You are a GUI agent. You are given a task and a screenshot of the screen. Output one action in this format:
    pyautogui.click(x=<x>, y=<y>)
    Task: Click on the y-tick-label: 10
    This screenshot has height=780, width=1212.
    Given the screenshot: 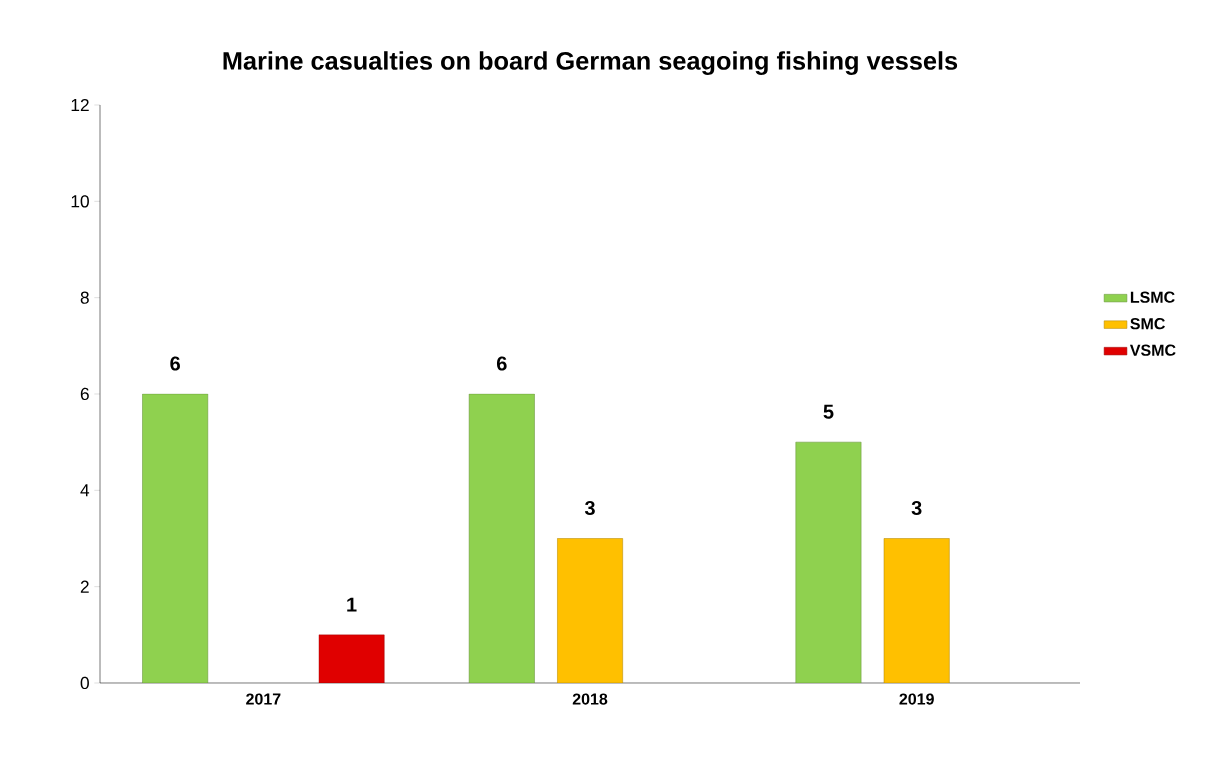 What is the action you would take?
    pyautogui.click(x=80, y=201)
    